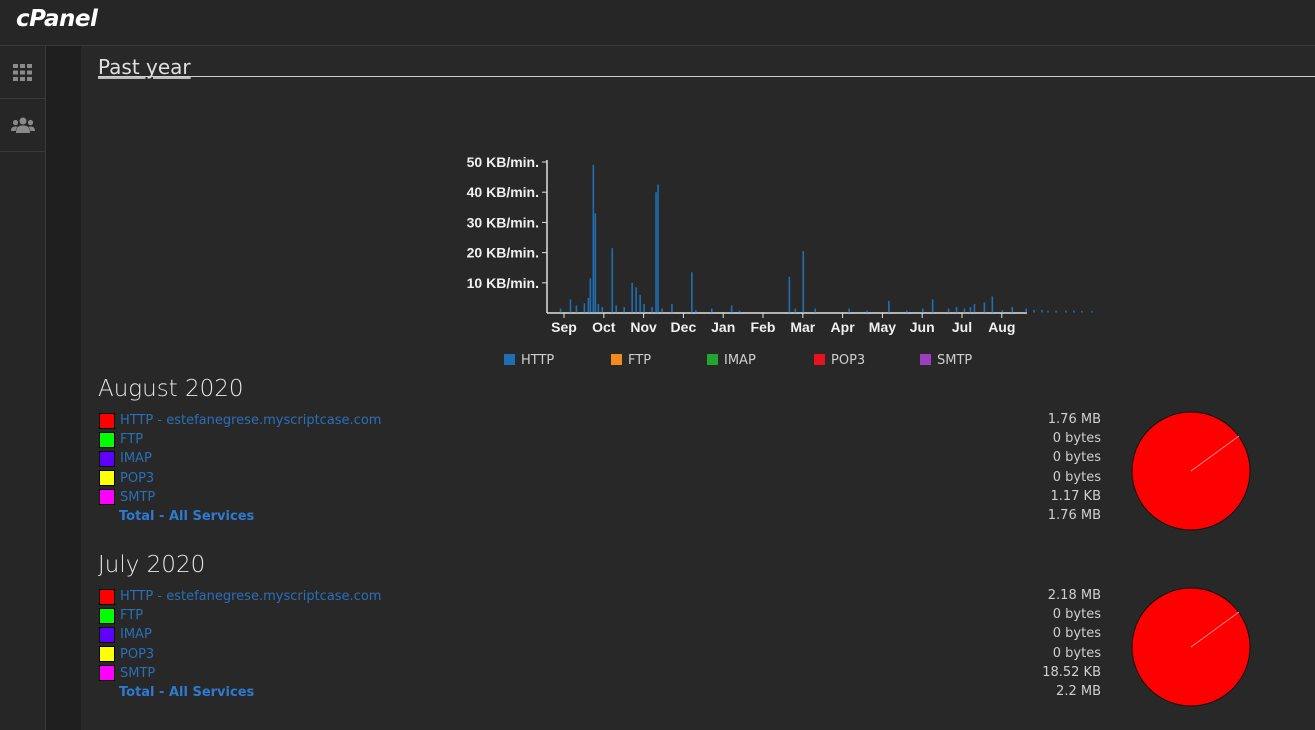  I want to click on service-value: 2.18 MB, so click(1074, 595).